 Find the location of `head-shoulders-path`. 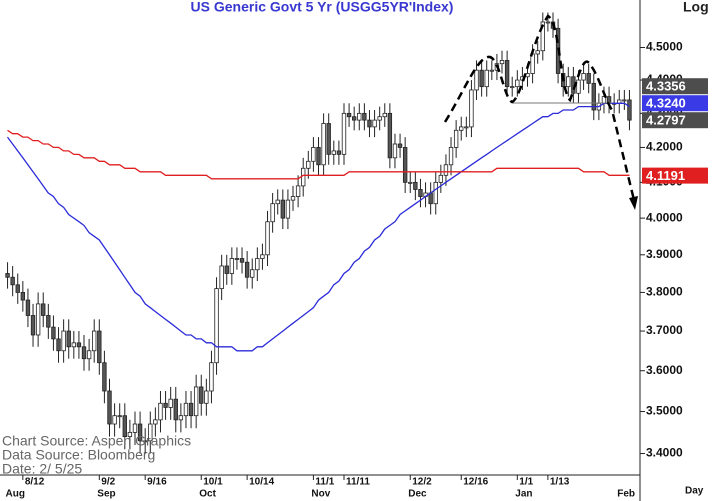

head-shoulders-path is located at coordinates (539, 107).